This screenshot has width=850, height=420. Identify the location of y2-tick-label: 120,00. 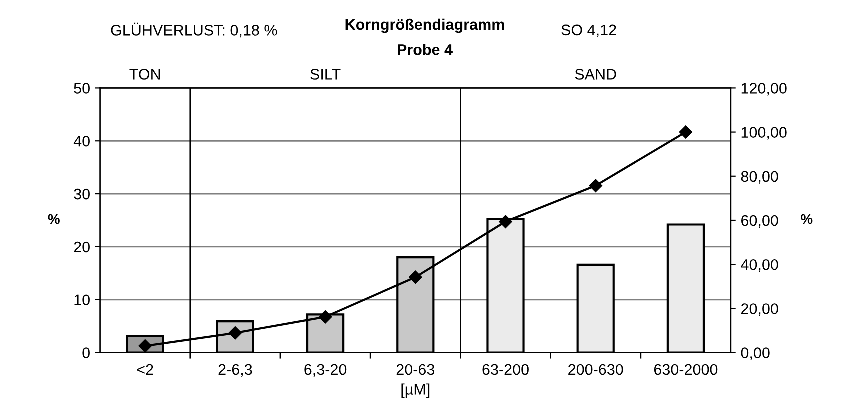
(764, 89).